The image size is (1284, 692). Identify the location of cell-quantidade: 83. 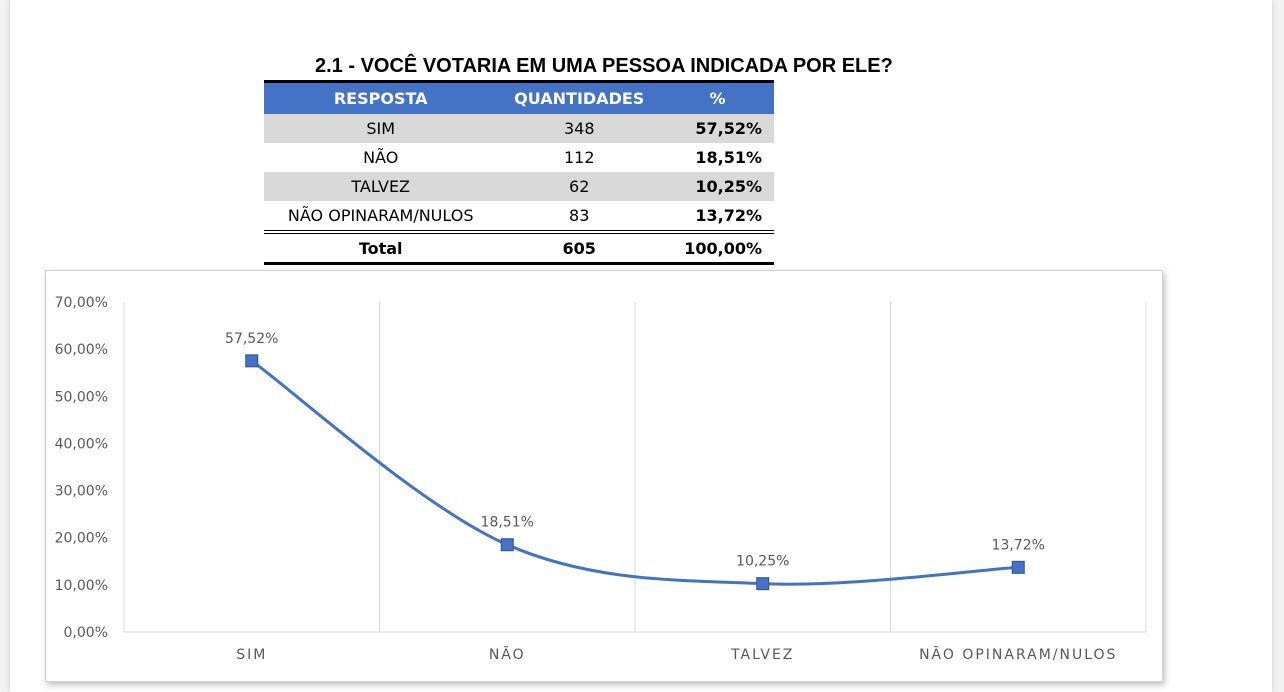
(579, 215).